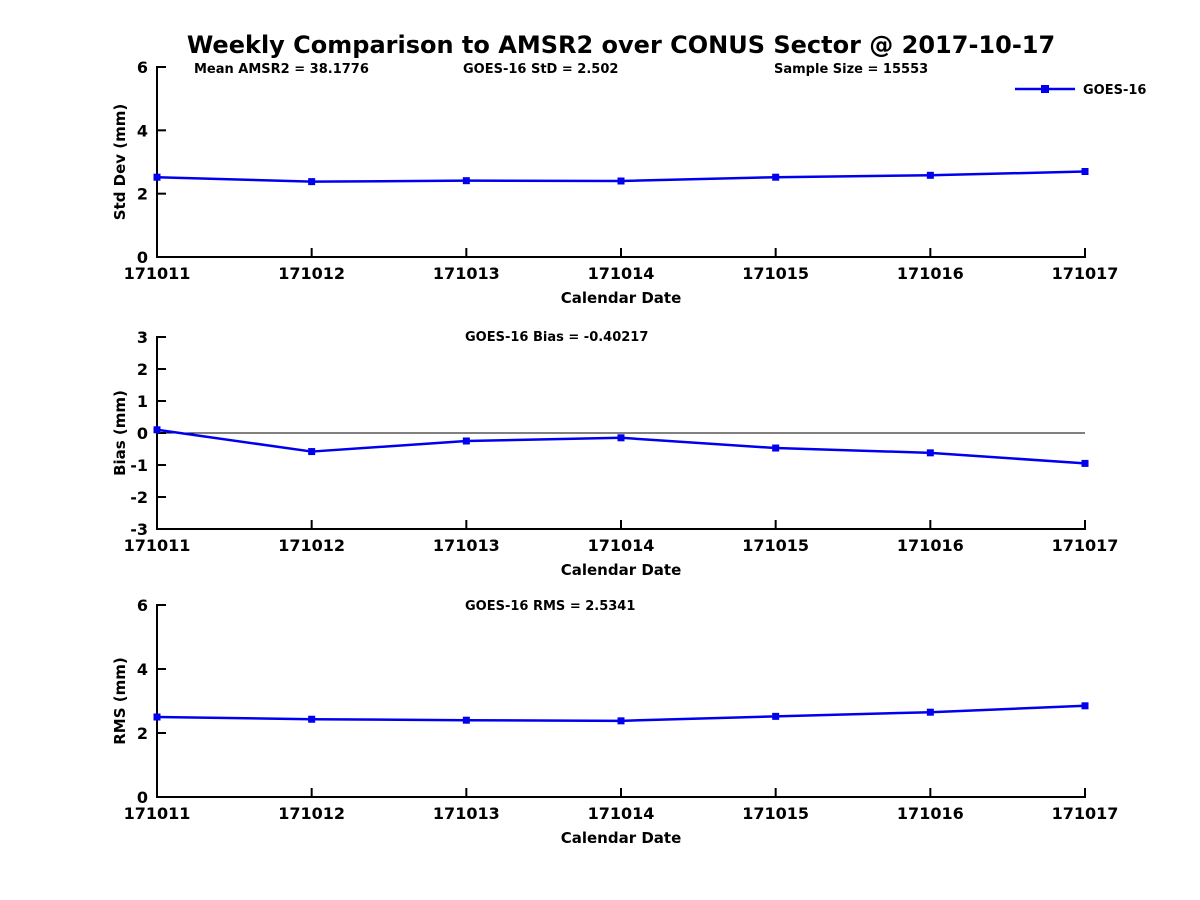 The width and height of the screenshot is (1200, 900). Describe the element at coordinates (540, 69) in the screenshot. I see `annotation-goes16-std: GOES-16 StD = 2.502` at that location.